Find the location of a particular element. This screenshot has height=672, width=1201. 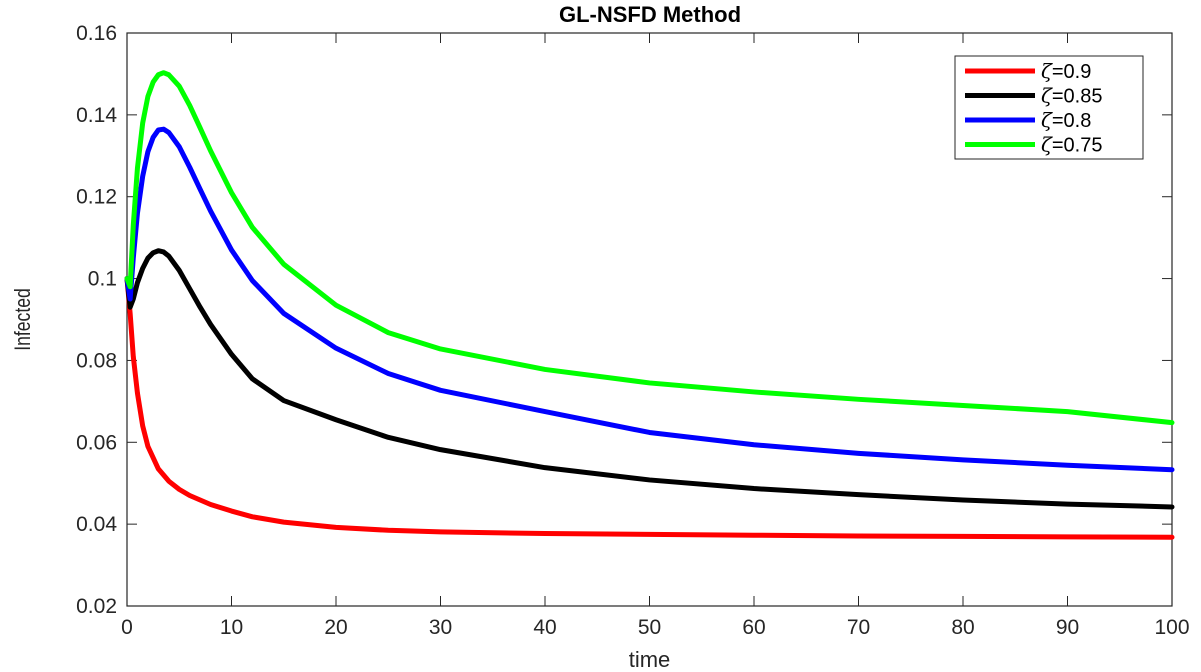

y-tick-label: 0.06 is located at coordinates (96, 442).